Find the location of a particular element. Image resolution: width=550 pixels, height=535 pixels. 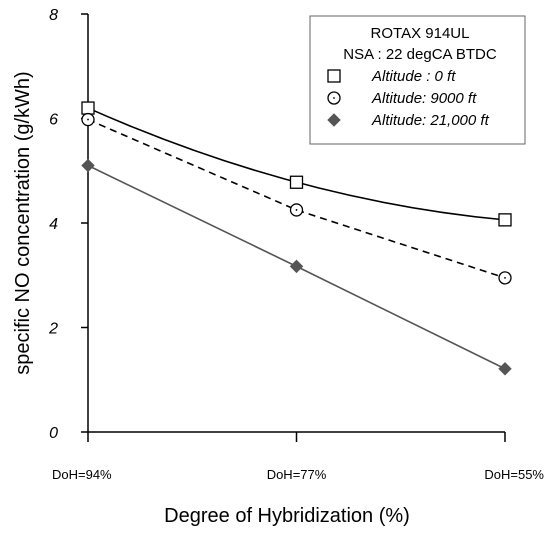

y-ticks: 0 2 4 6 8 is located at coordinates (68, 224).